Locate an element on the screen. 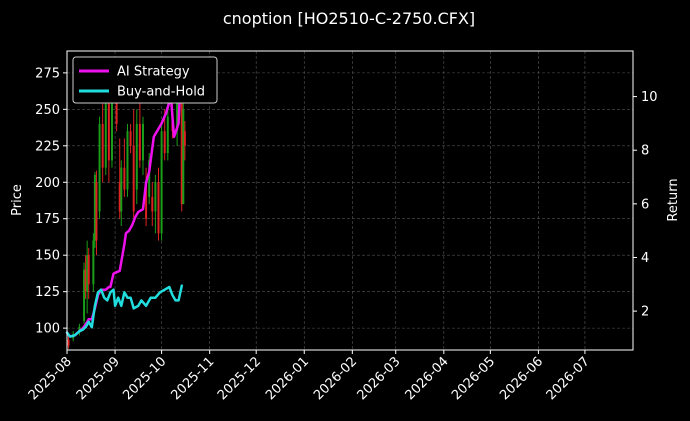  x-tick-label: 2025-11 is located at coordinates (192, 378).